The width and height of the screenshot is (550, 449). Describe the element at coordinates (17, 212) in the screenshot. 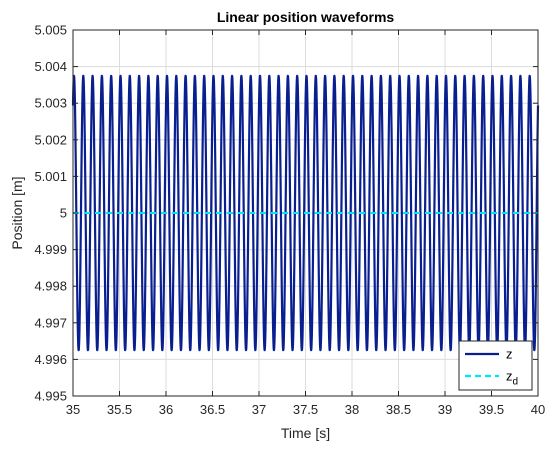

I see `y-axis-label: Position [m]` at that location.